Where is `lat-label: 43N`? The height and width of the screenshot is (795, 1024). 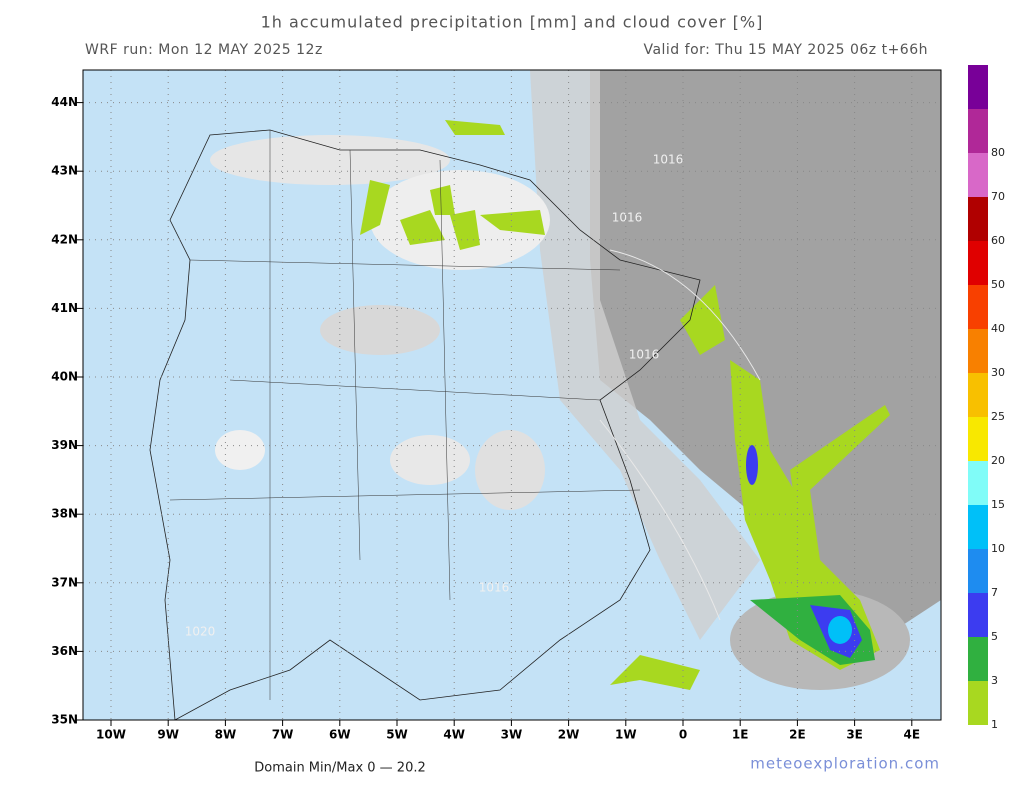
lat-label: 43N is located at coordinates (64, 171).